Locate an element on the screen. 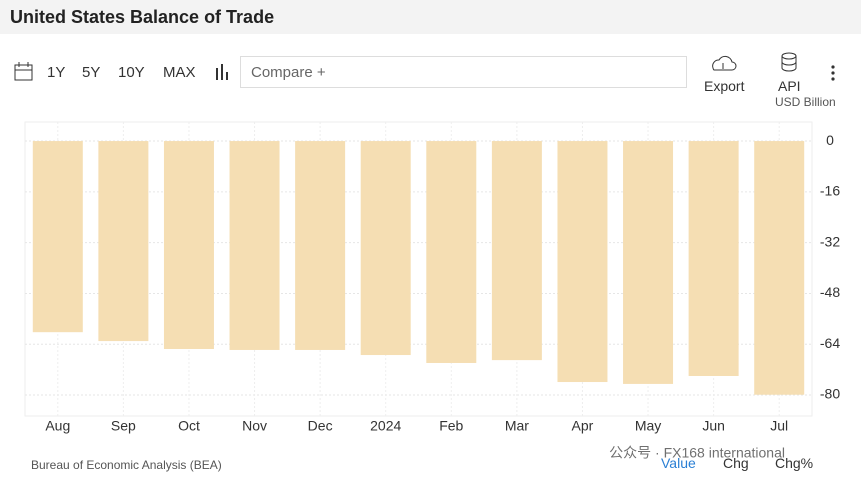  compare-input: Compare + is located at coordinates (463, 72).